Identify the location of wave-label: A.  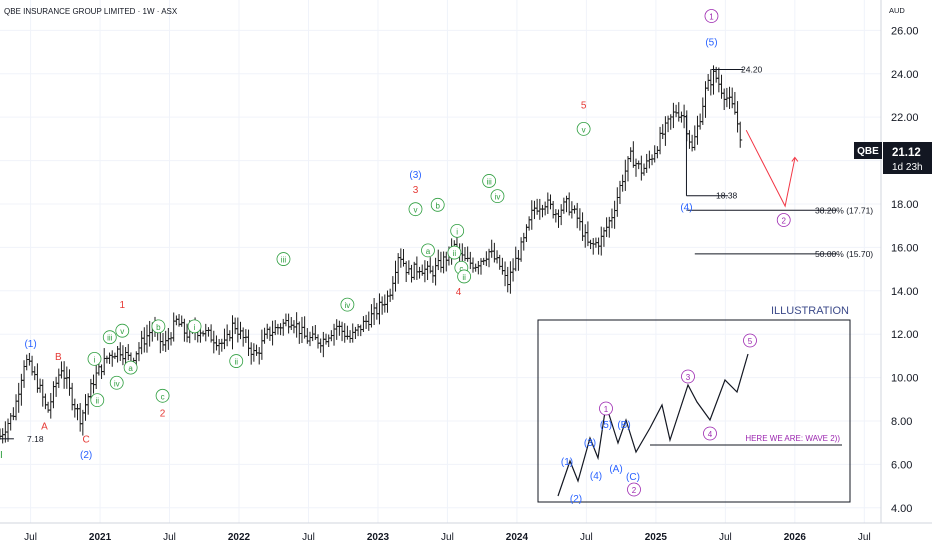
(44, 427).